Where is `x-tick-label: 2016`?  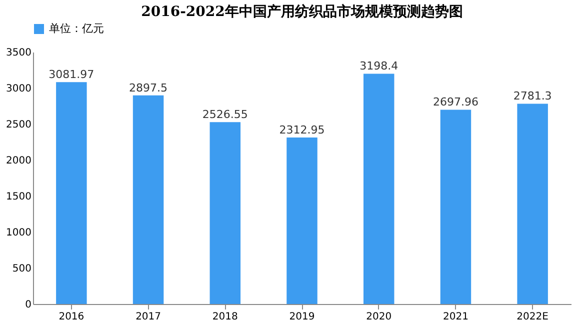 x-tick-label: 2016 is located at coordinates (71, 317).